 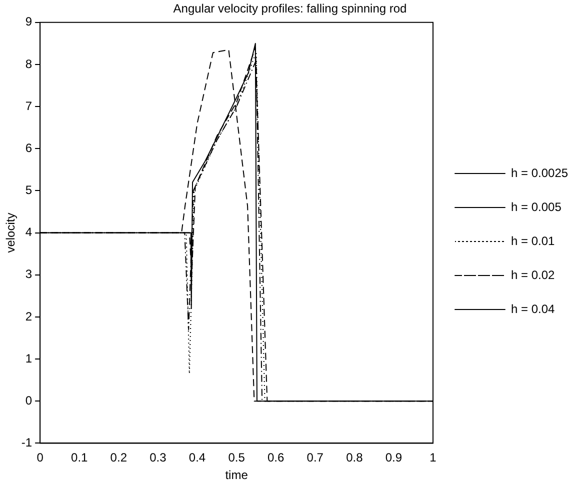 I want to click on y-tick-label: 3, so click(x=28, y=274).